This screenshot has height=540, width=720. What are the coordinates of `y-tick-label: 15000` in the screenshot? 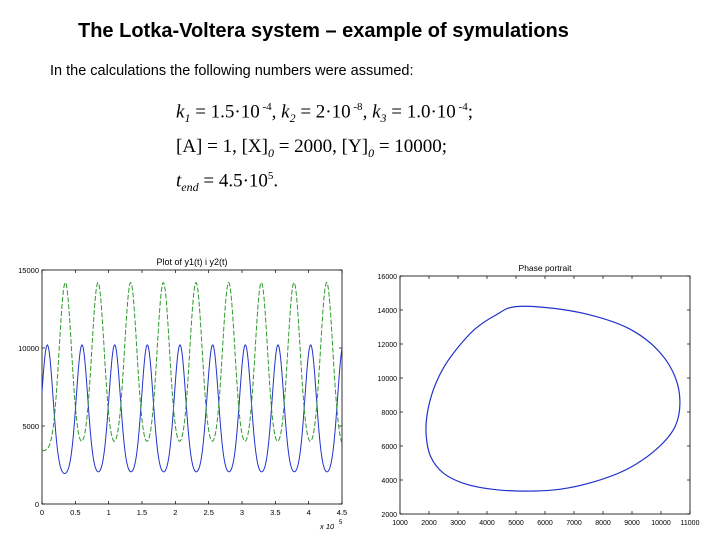 It's located at (28, 270).